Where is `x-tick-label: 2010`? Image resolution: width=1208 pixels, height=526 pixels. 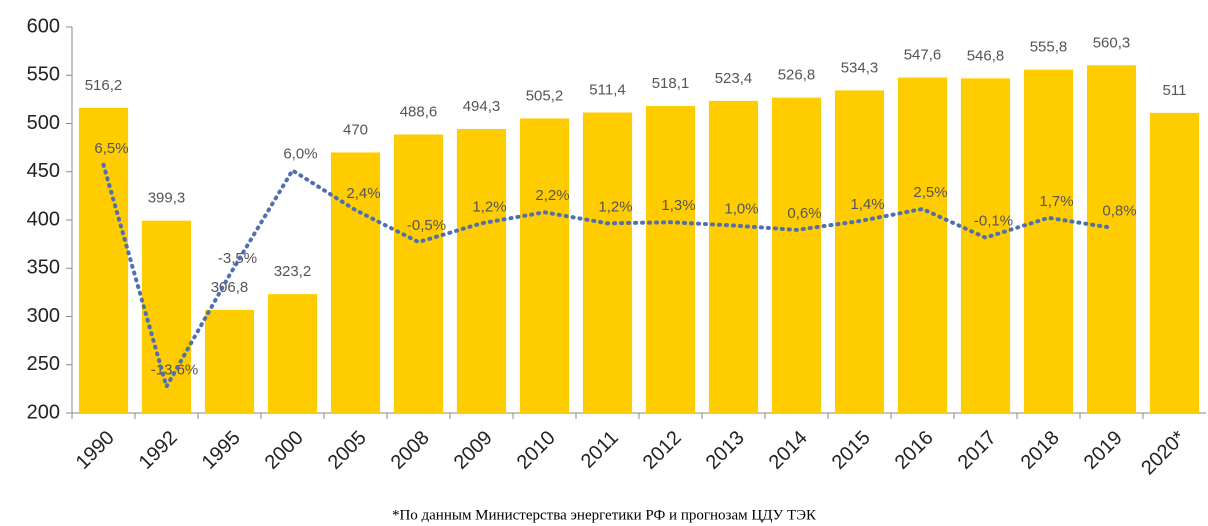 x-tick-label: 2010 is located at coordinates (536, 450).